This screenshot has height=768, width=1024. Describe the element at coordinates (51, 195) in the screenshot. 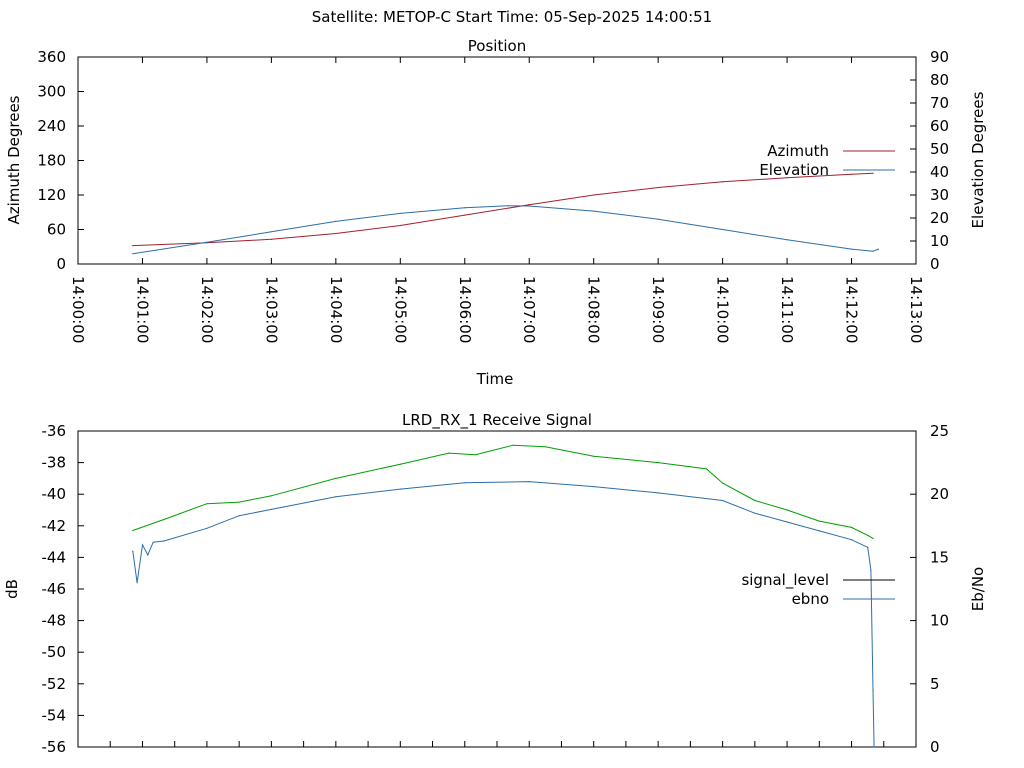

I see `position-y-tick-label: 120` at that location.